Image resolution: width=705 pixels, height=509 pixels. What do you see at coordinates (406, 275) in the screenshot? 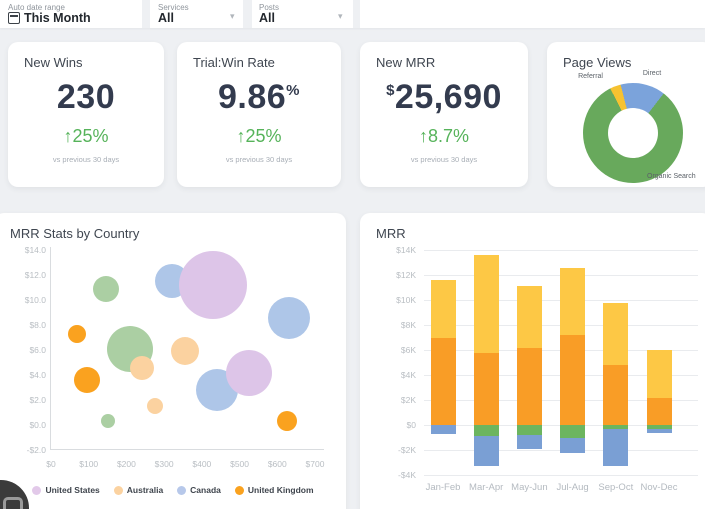
I see `y-axis-tick-label: $12K` at bounding box center [406, 275].